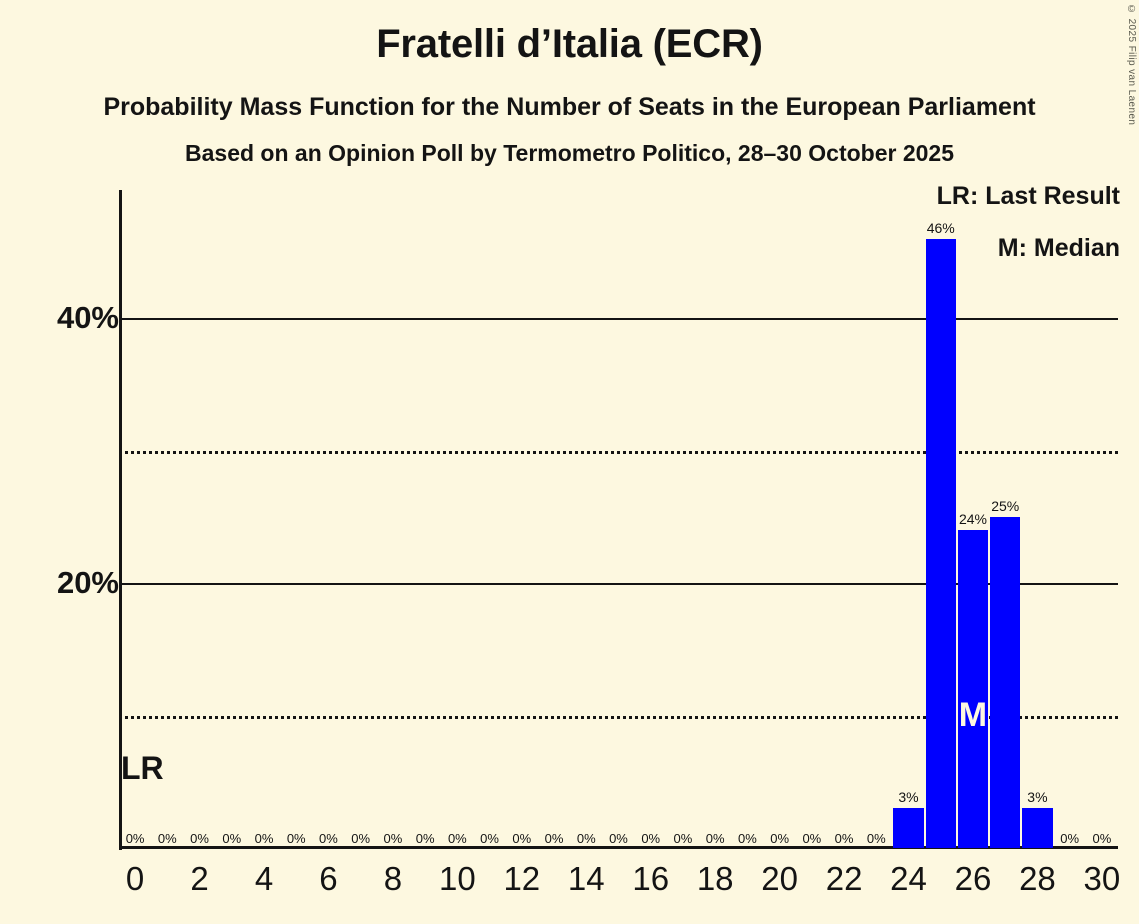 Image resolution: width=1139 pixels, height=924 pixels. Describe the element at coordinates (1037, 797) in the screenshot. I see `bar-value-label-seat-28: 3%` at that location.